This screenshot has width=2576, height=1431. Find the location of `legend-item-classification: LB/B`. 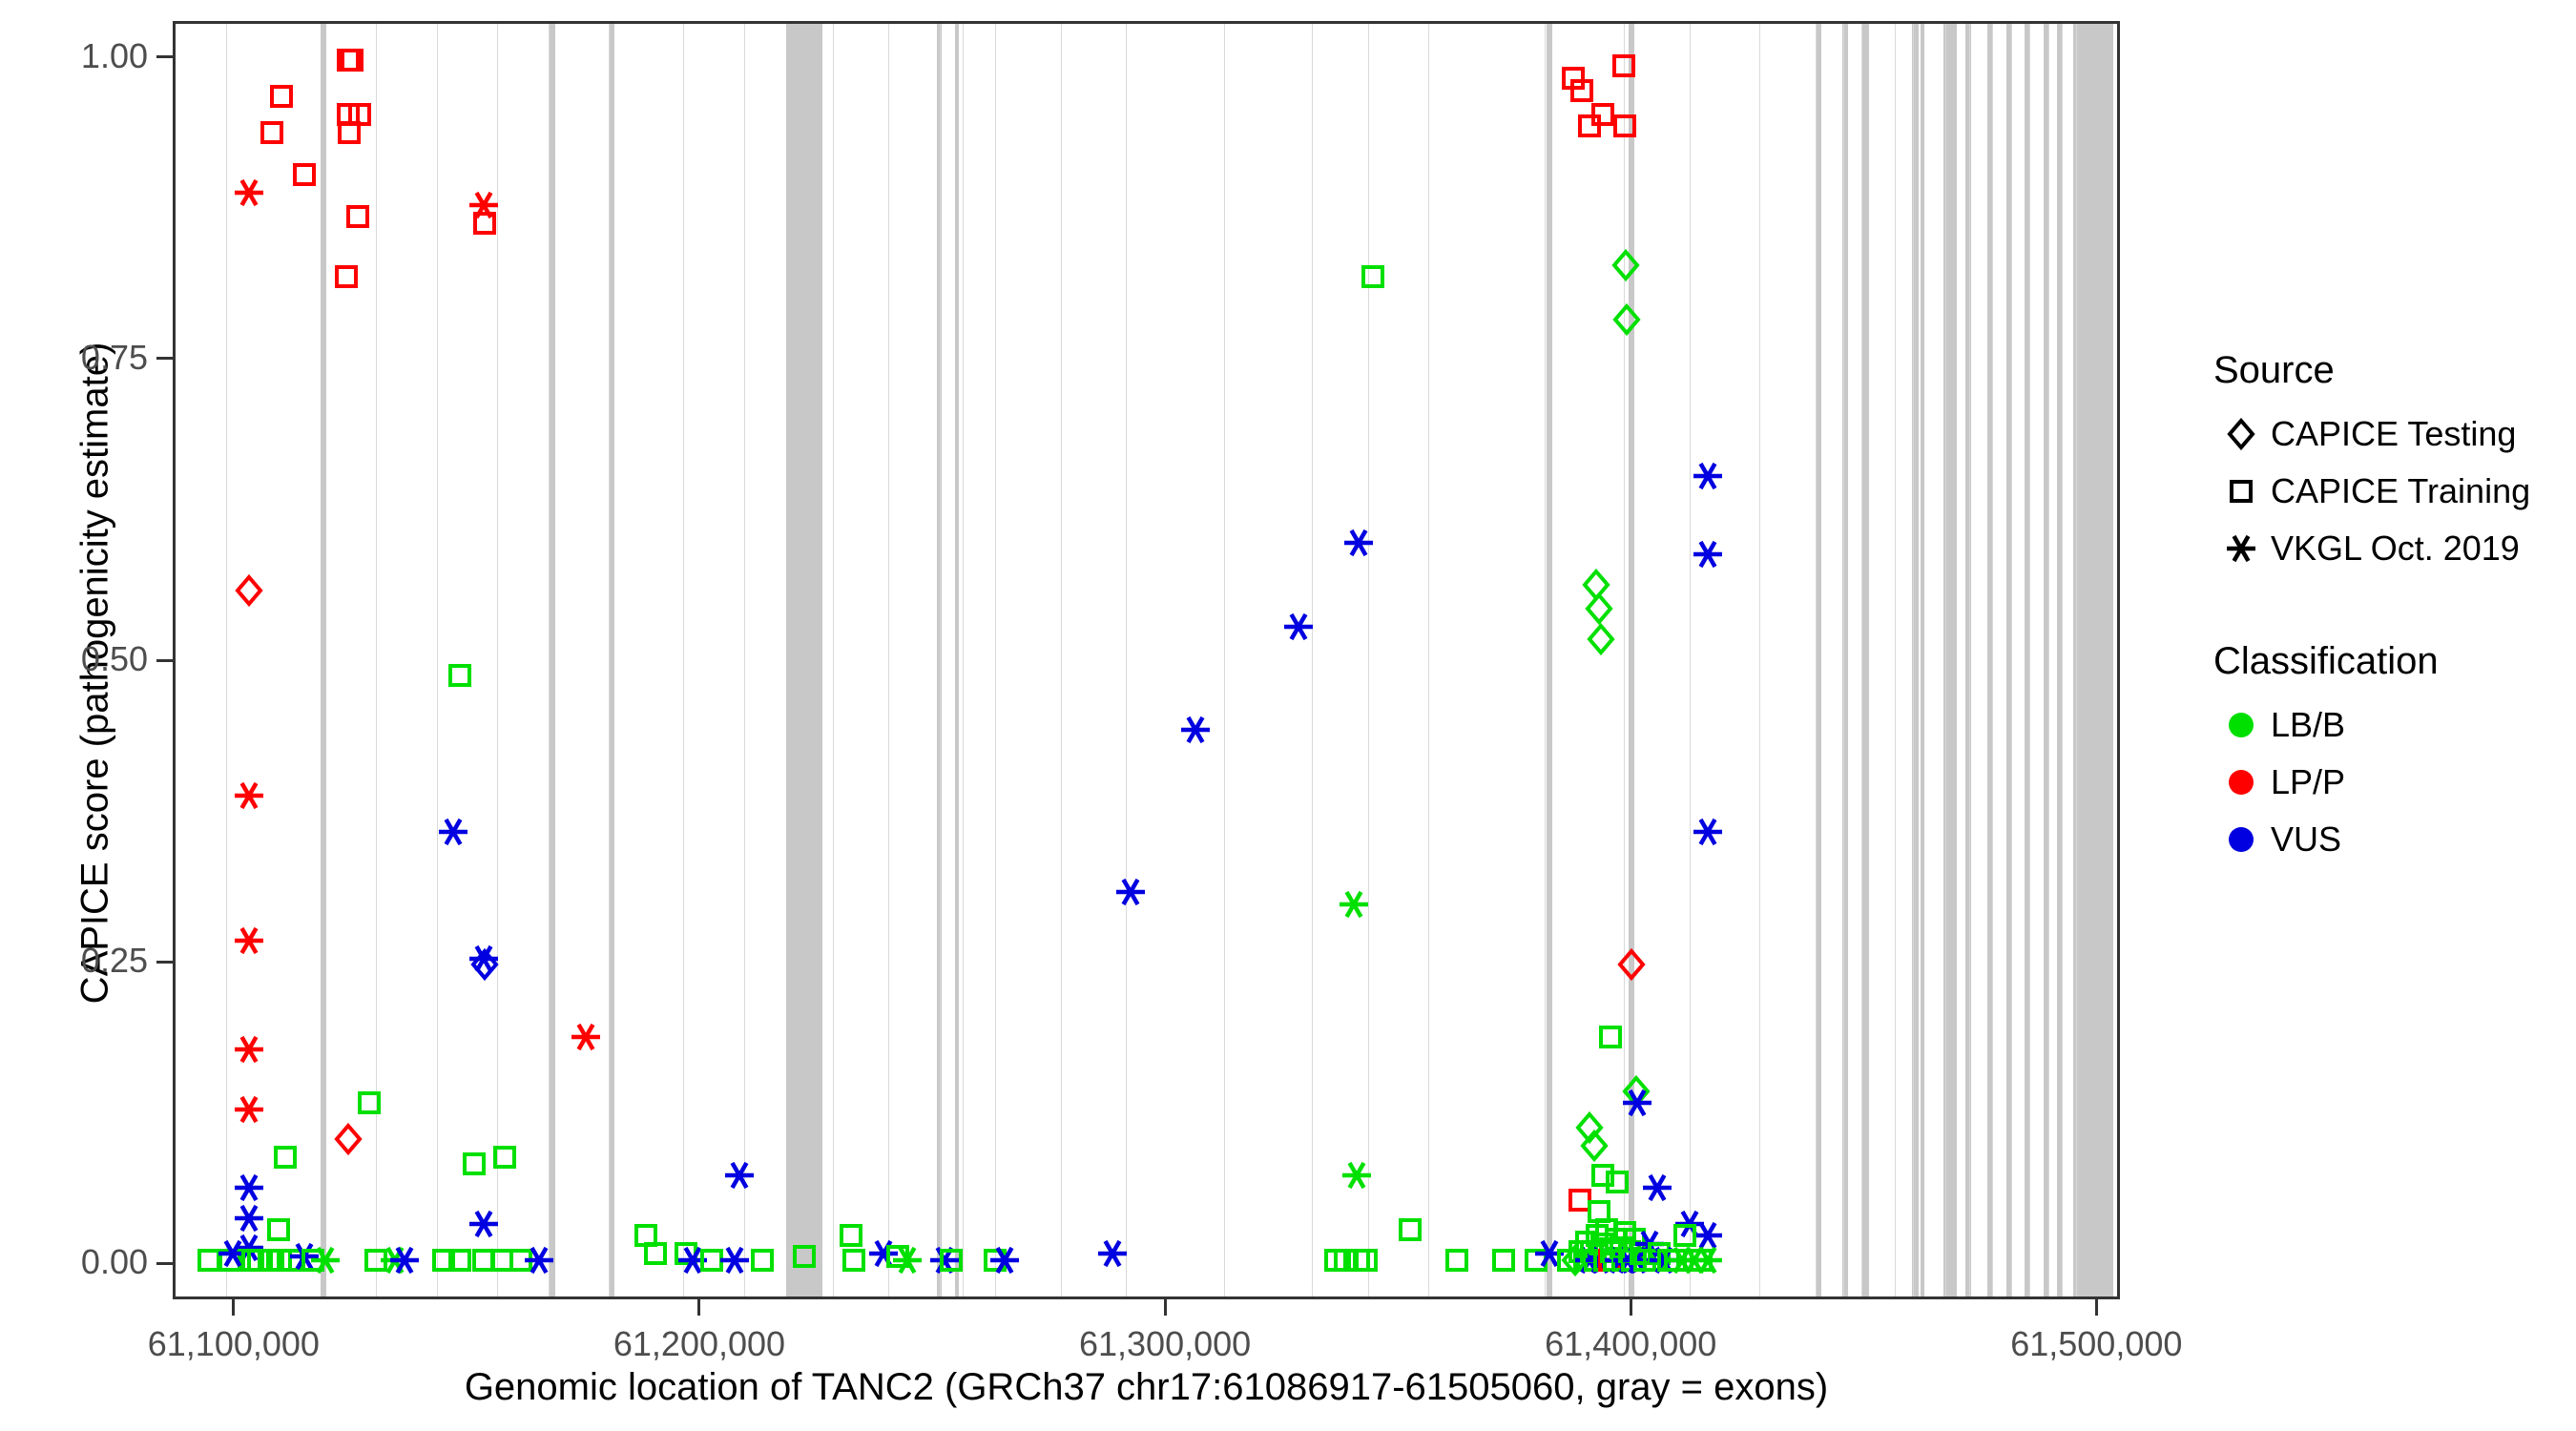

legend-item-classification: LB/B is located at coordinates (2383, 725).